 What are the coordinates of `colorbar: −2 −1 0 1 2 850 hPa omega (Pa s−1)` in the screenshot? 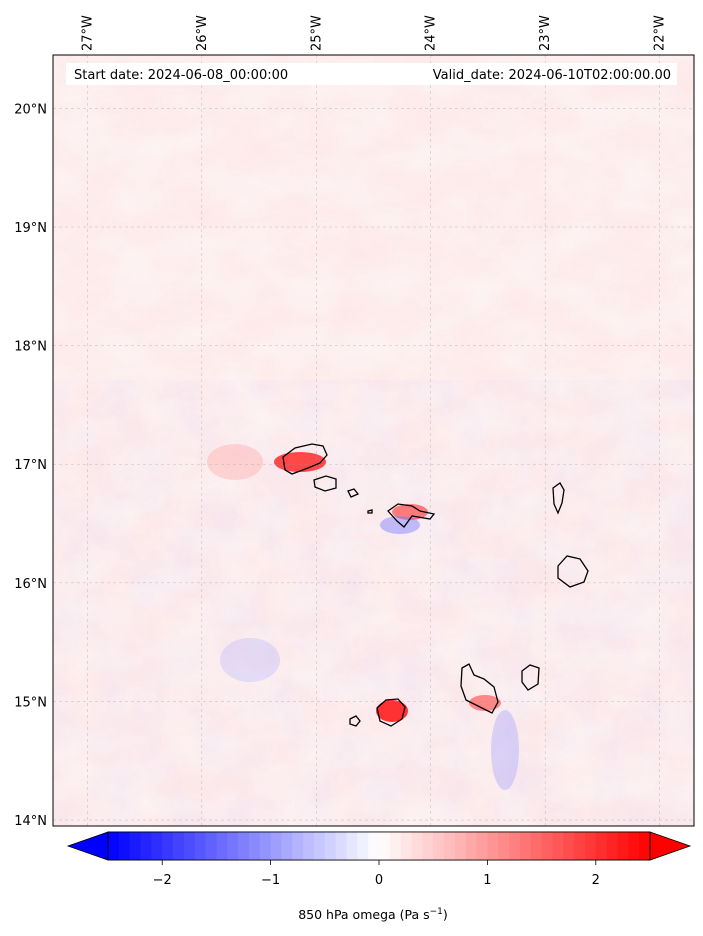 It's located at (379, 876).